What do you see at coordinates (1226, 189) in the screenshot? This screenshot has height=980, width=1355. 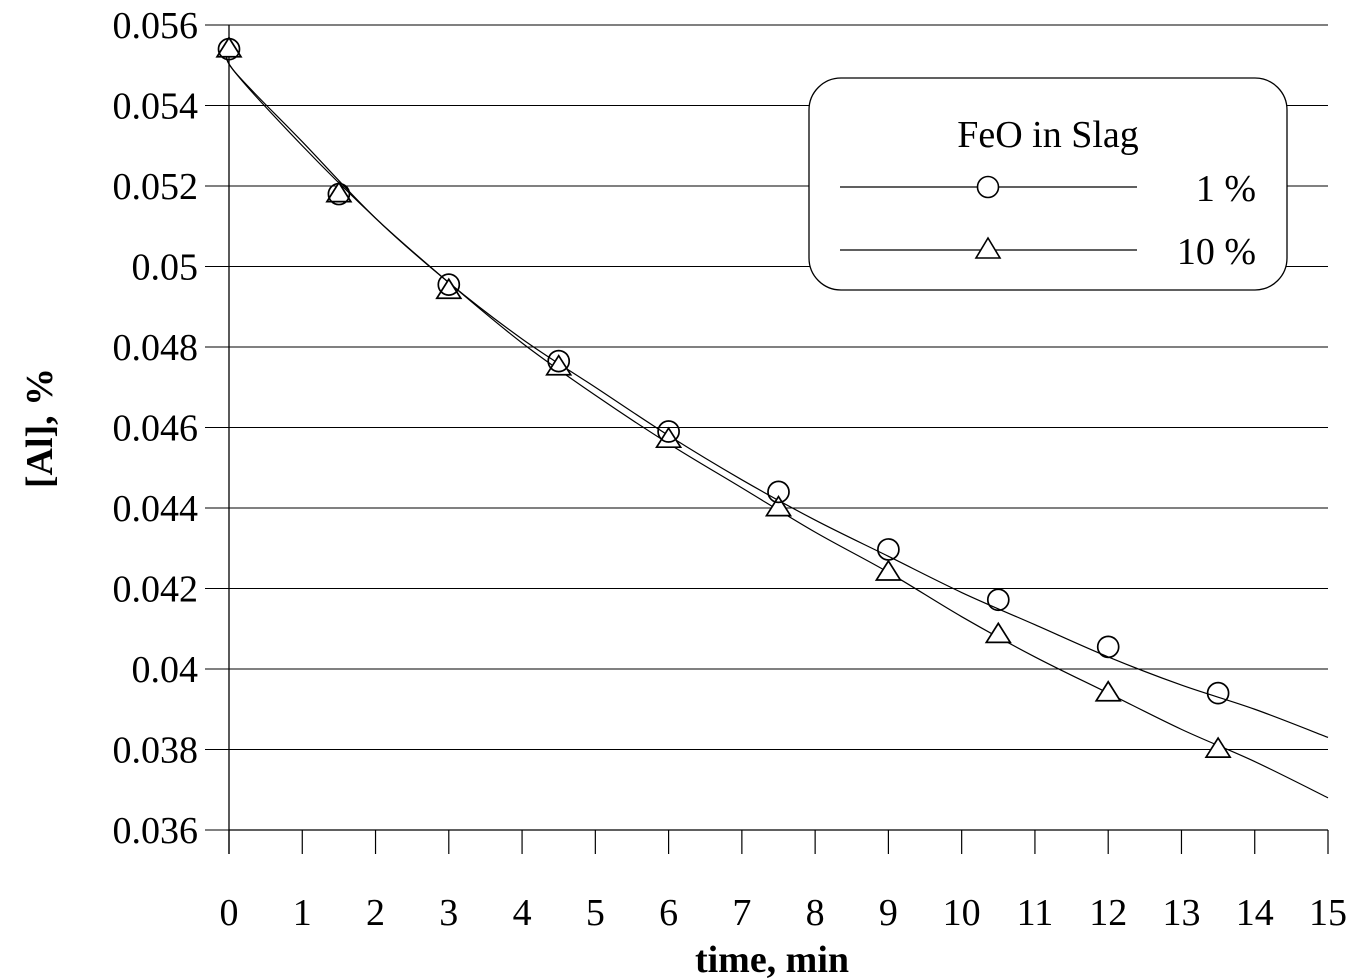 I see `legend-entry-1: 1 %` at bounding box center [1226, 189].